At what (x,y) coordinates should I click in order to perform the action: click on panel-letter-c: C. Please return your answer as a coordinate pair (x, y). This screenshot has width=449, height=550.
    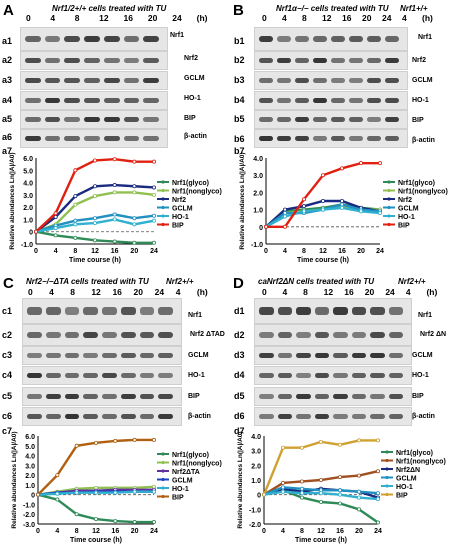
    Looking at the image, I should click on (8, 283).